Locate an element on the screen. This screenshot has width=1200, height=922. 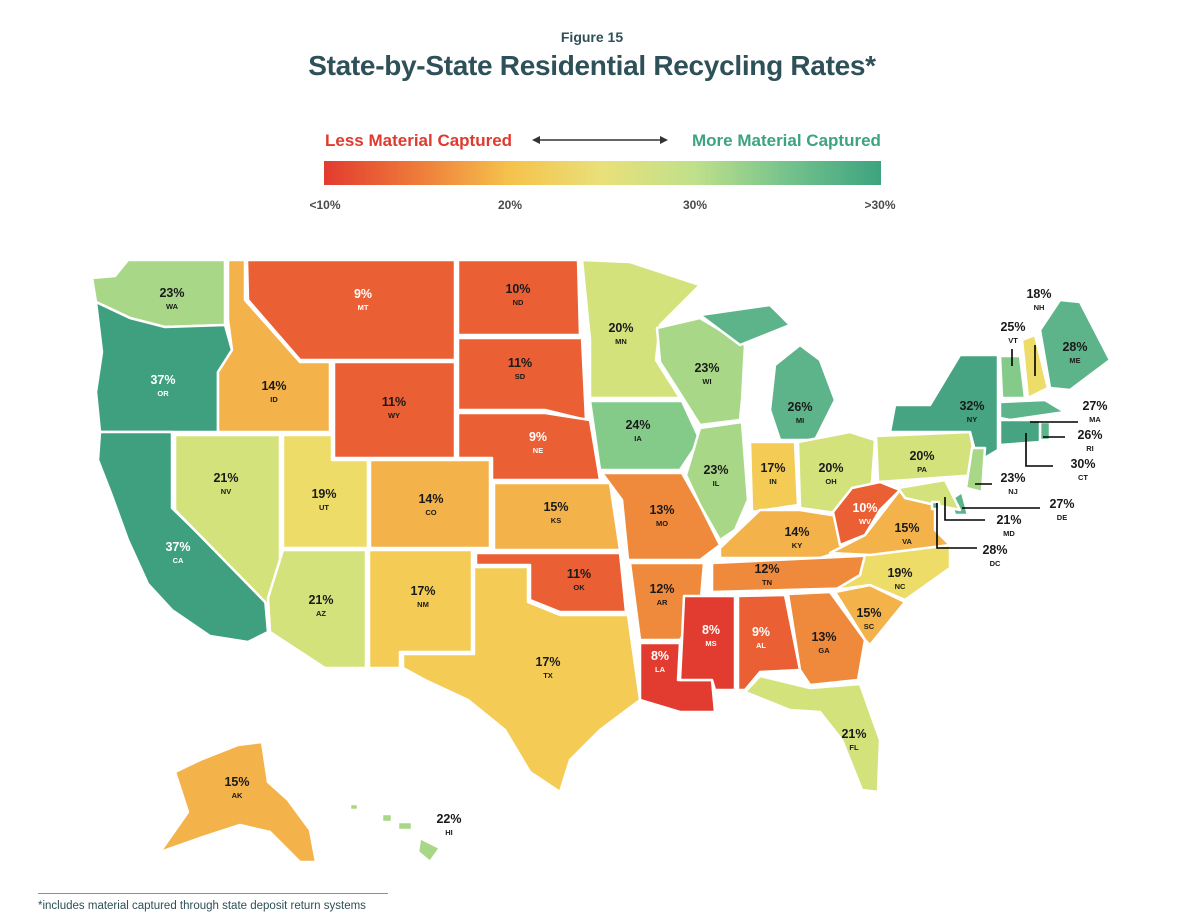
state-abbr-label: TX is located at coordinates (548, 675).